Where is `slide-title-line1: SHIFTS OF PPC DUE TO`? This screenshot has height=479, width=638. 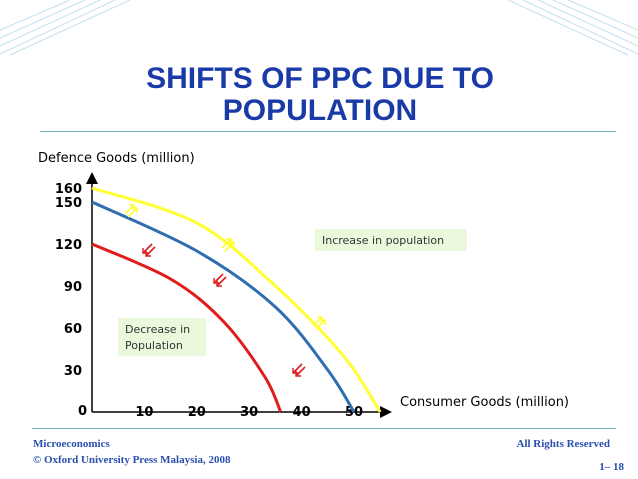
slide-title-line1: SHIFTS OF PPC DUE TO is located at coordinates (320, 78).